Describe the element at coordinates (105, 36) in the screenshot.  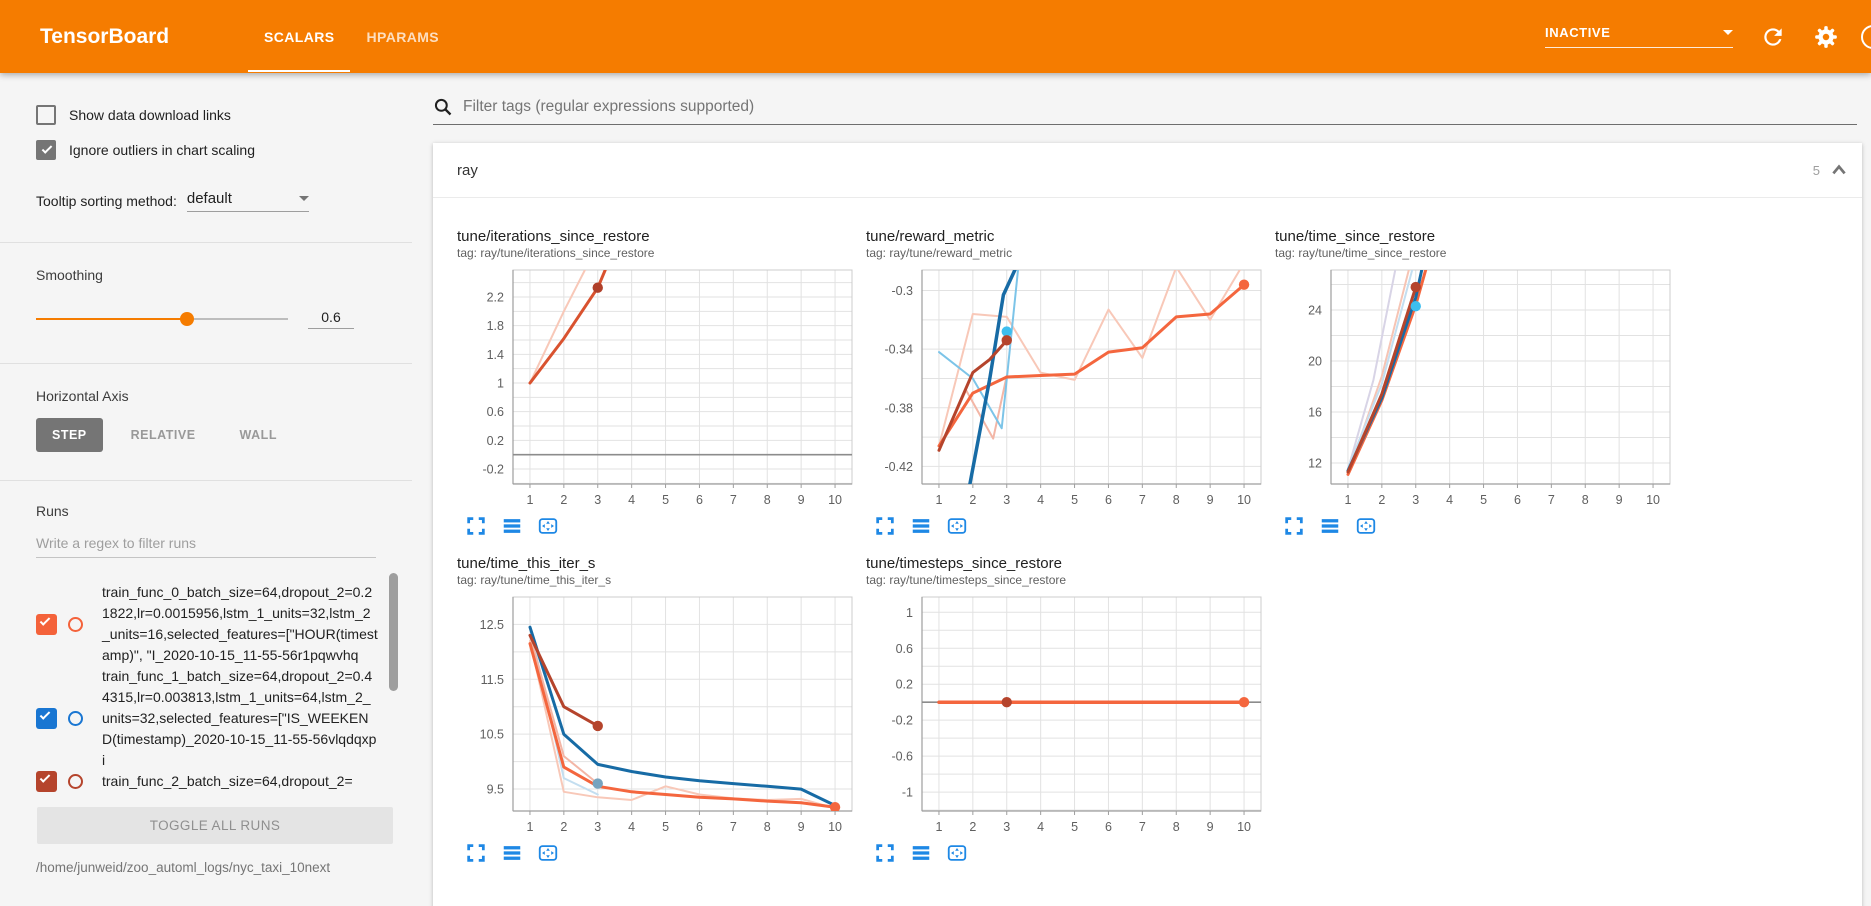
I see `app-title: TensorBoard` at that location.